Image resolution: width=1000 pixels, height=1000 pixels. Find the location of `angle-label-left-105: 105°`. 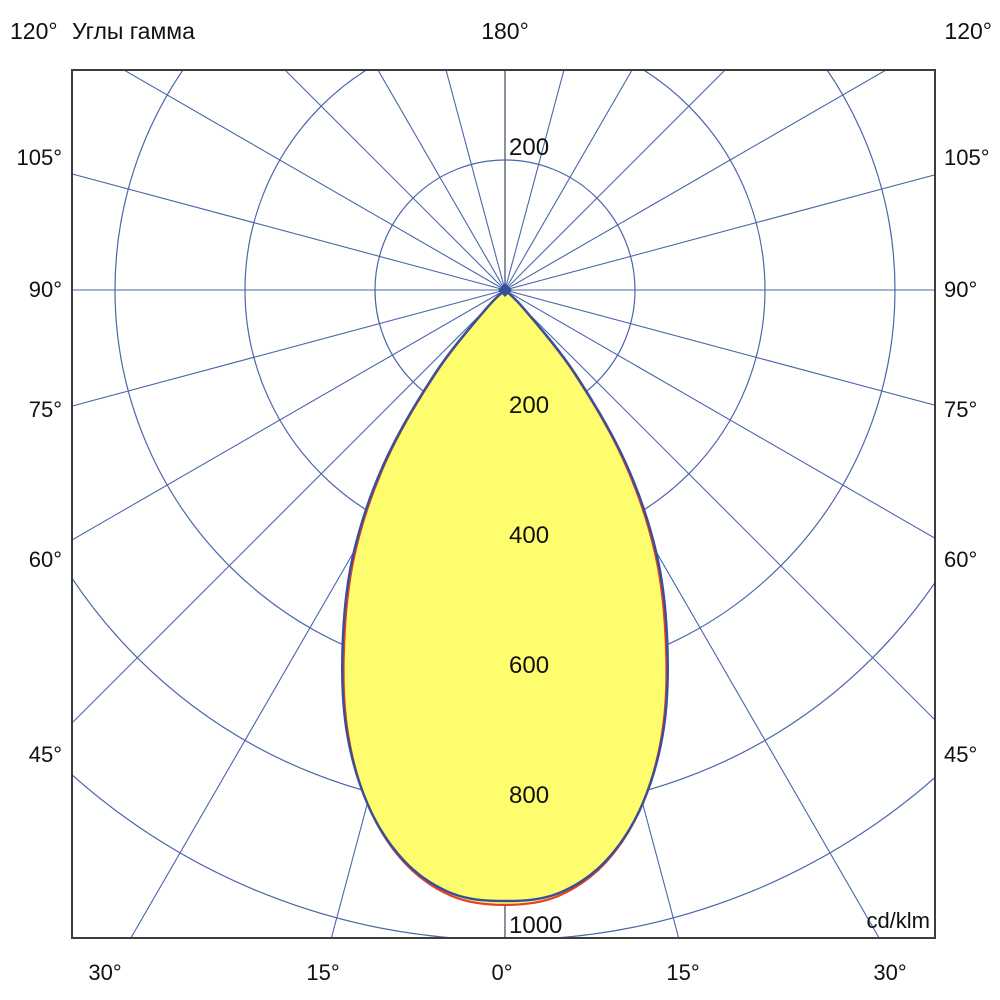

angle-label-left-105: 105° is located at coordinates (39, 157).